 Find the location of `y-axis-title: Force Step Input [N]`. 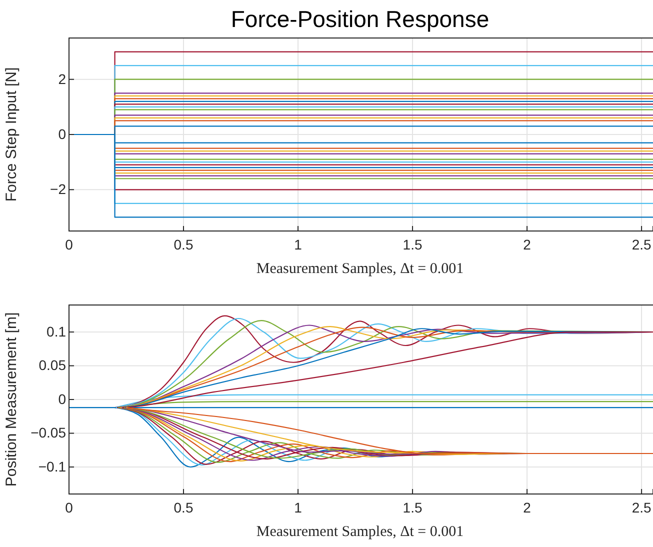

y-axis-title: Force Step Input [N] is located at coordinates (11, 134).